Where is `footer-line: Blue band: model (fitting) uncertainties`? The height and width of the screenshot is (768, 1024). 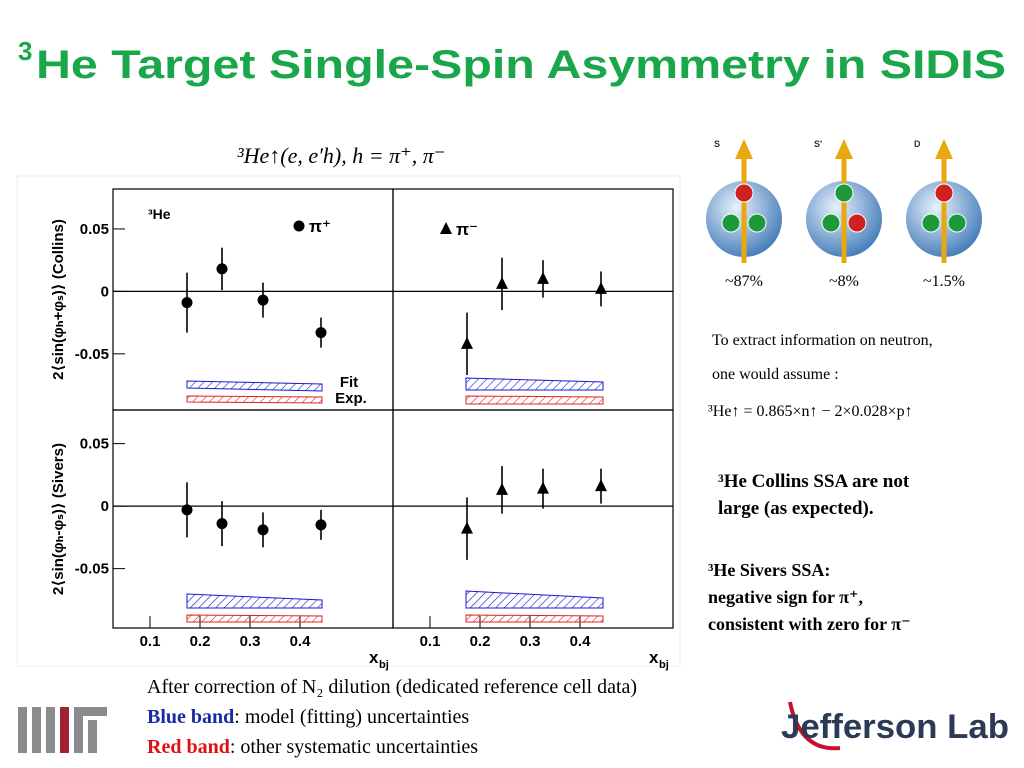 footer-line: Blue band: model (fitting) uncertainties is located at coordinates (308, 717).